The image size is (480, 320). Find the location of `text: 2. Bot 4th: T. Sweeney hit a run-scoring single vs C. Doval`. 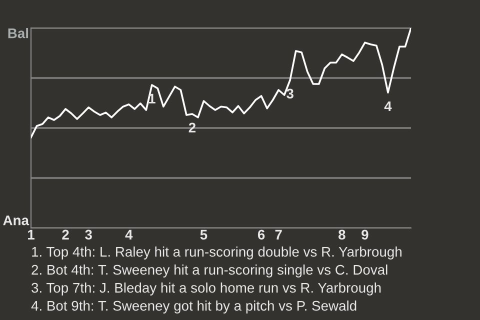

text: 2. Bot 4th: T. Sweeney hit a run-scoring single vs C. Doval is located at coordinates (210, 271).